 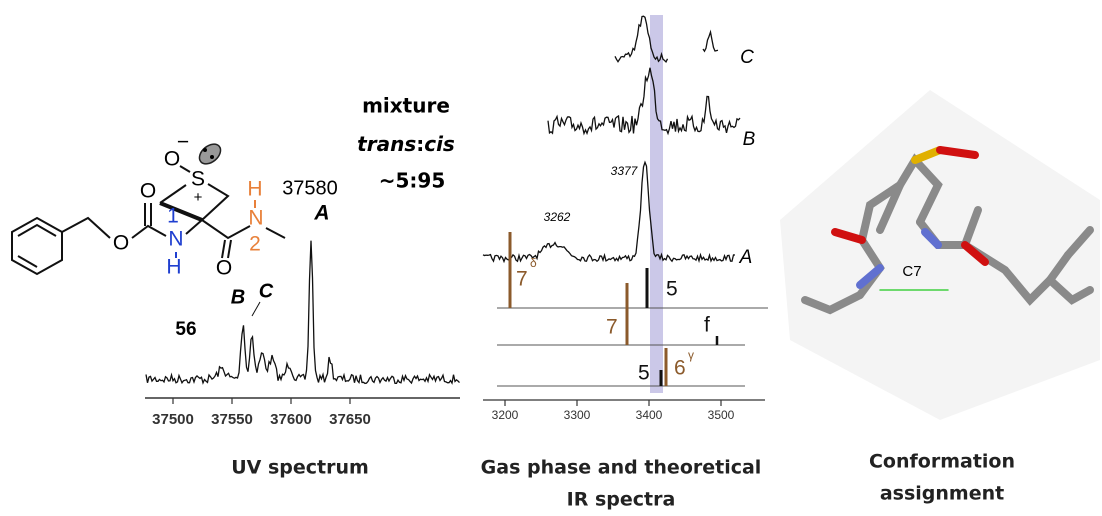 What do you see at coordinates (321, 213) in the screenshot?
I see `peak-label: A` at bounding box center [321, 213].